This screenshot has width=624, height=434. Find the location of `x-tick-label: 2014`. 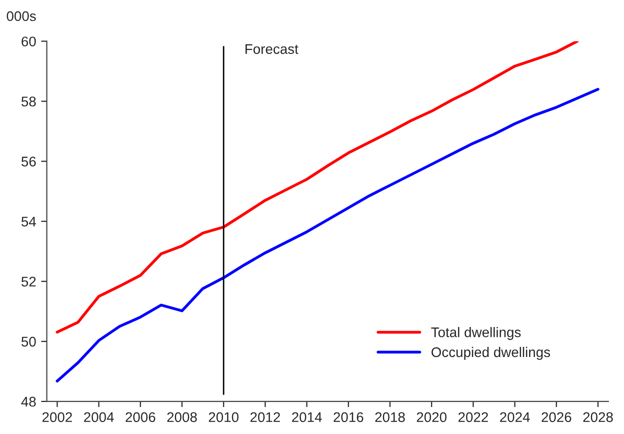

x-tick-label: 2014 is located at coordinates (307, 417).